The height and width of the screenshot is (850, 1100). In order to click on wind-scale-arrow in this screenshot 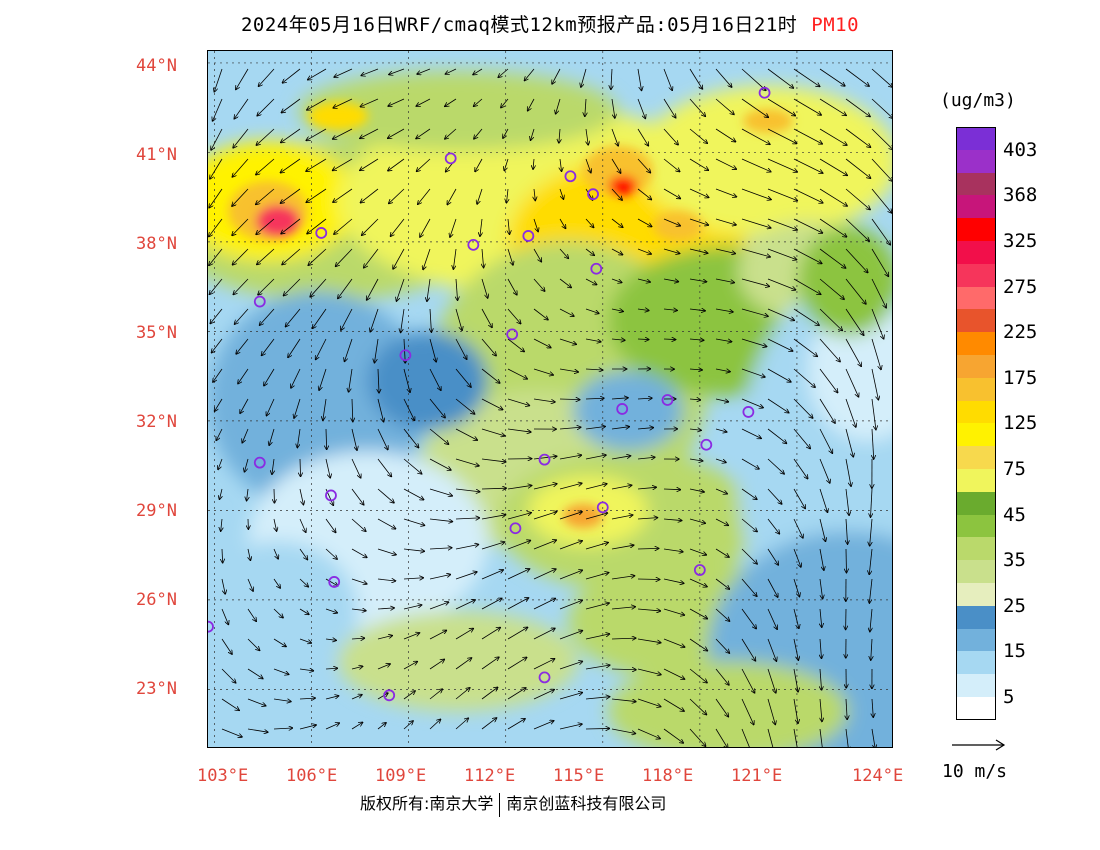, I will do `click(979, 745)`.